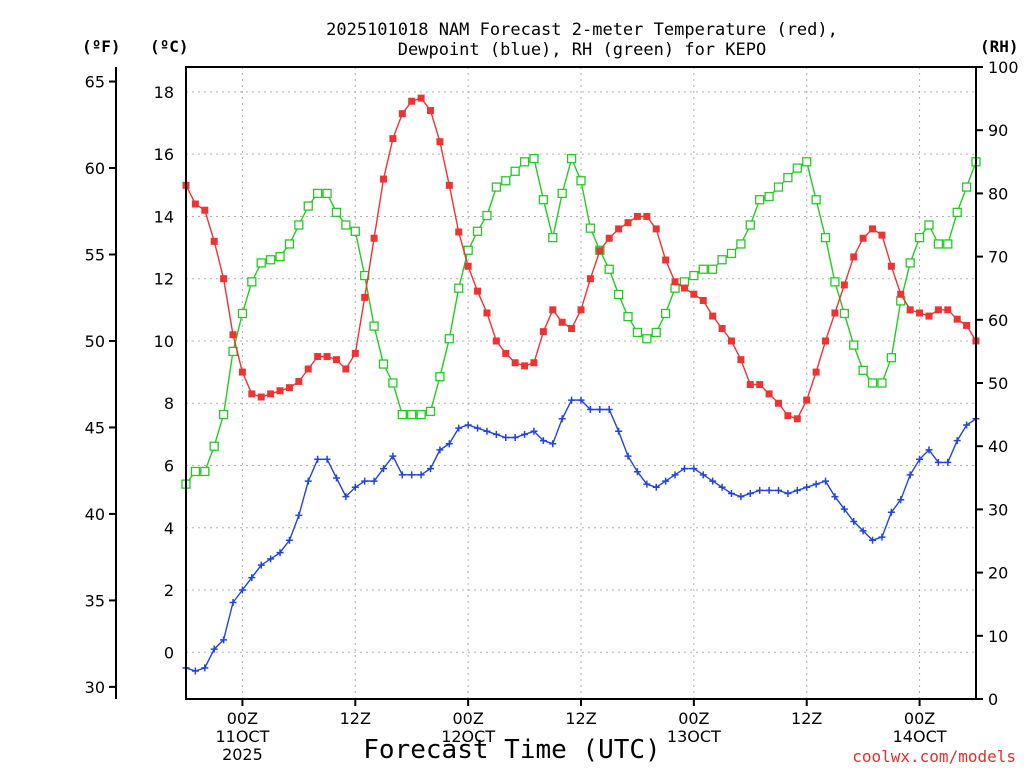  I want to click on tick-label-fahrenheit: 30, so click(95, 687).